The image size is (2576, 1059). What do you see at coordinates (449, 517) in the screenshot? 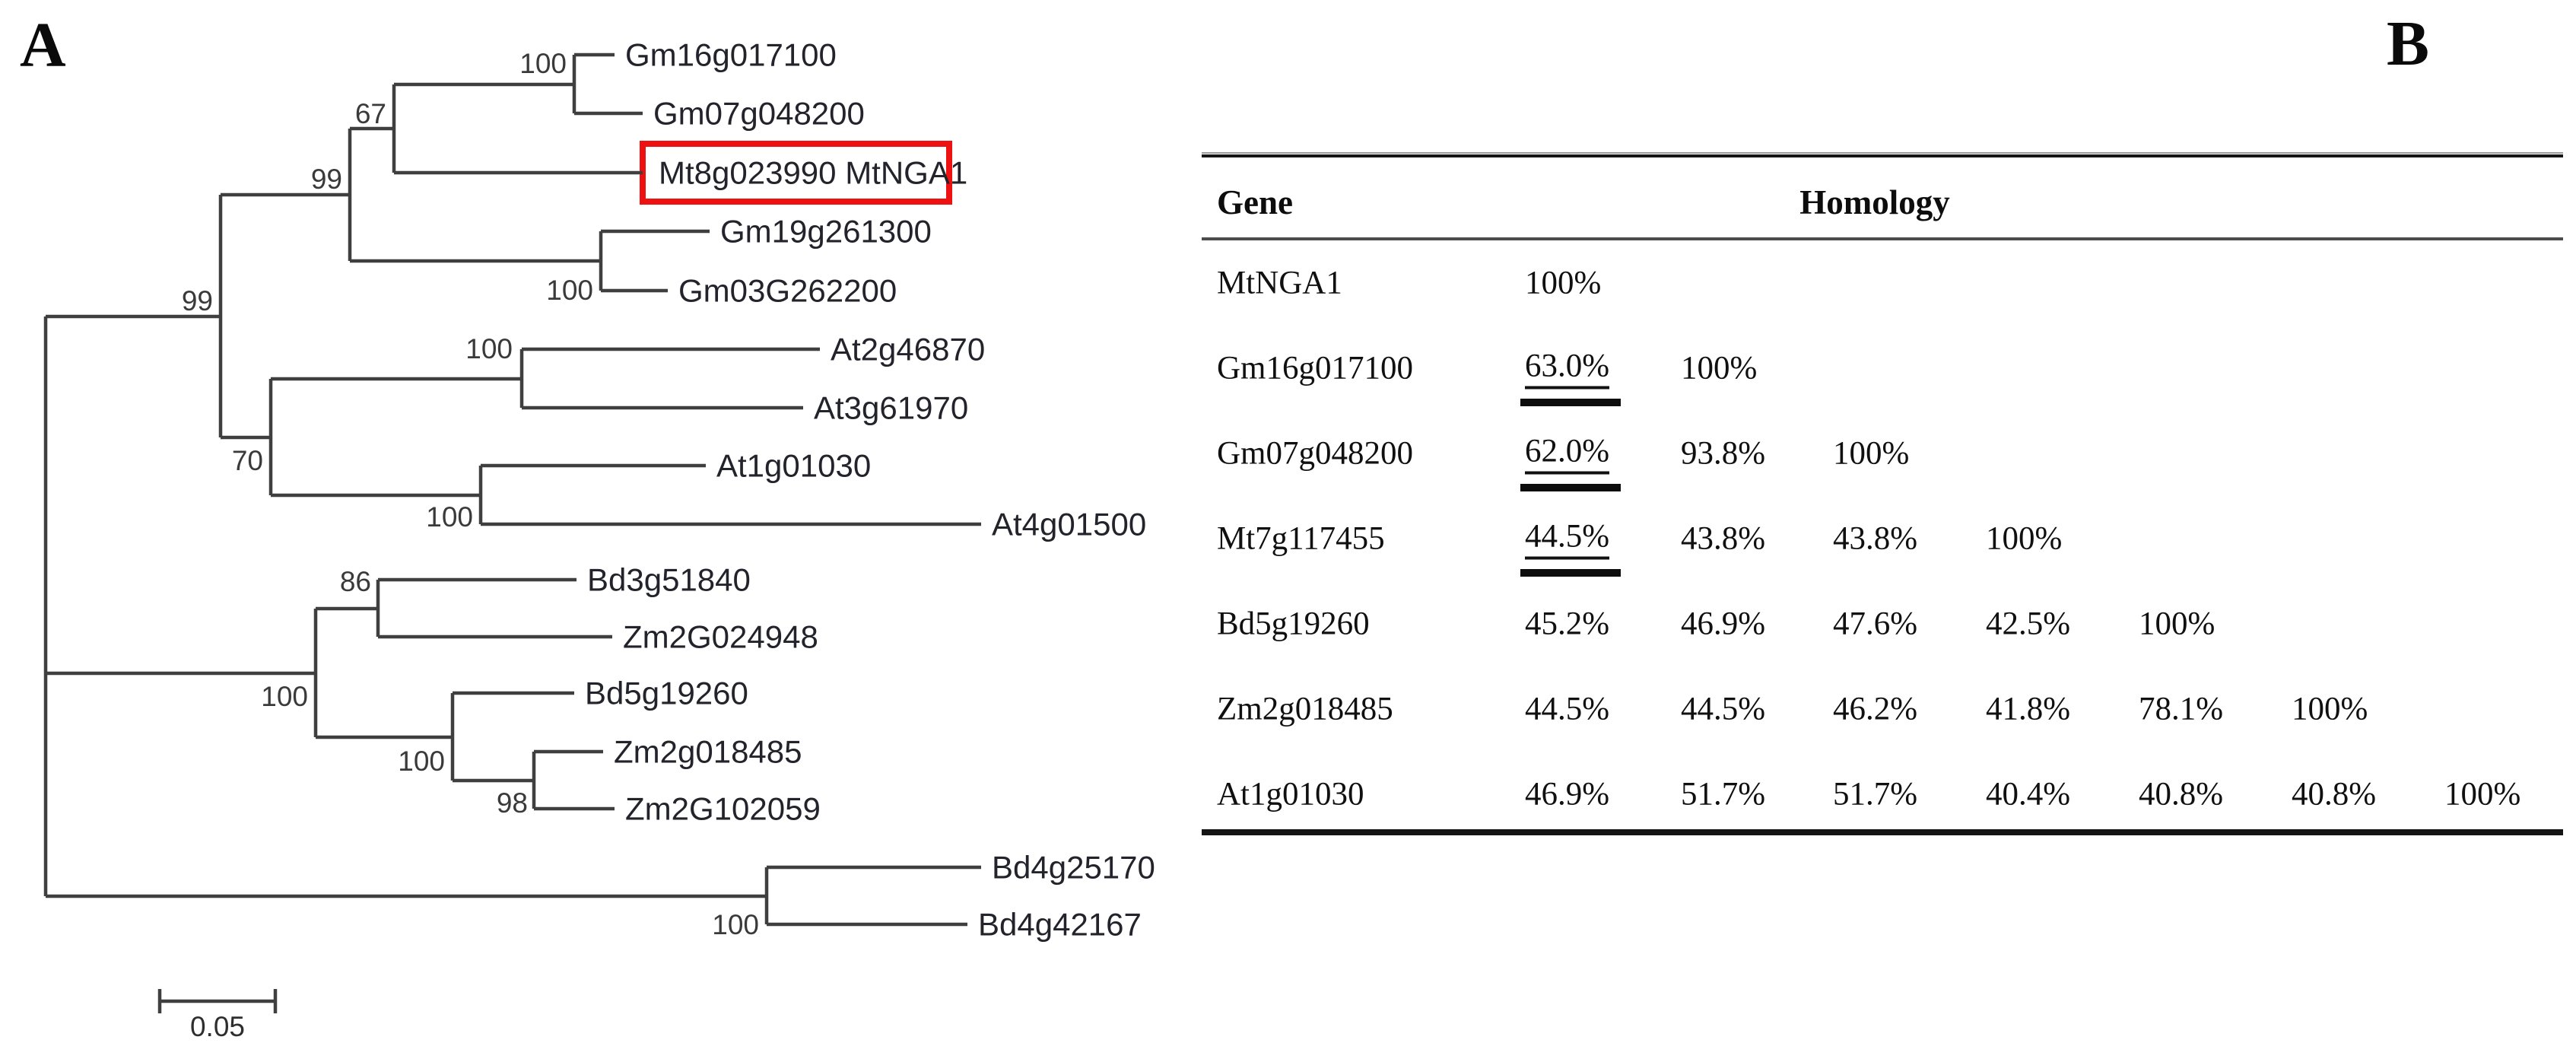
I see `bootstrap-value-at1-at4: 100` at bounding box center [449, 517].